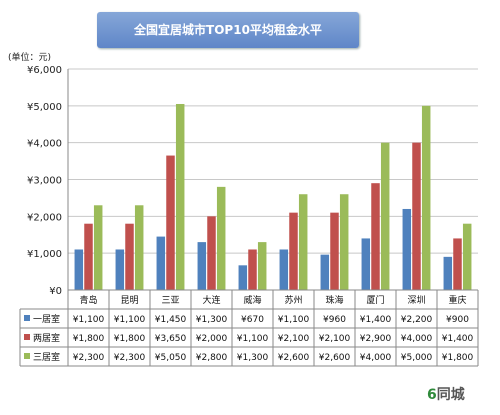 The height and width of the screenshot is (415, 500). I want to click on data-cell: ¥2,200, so click(417, 320).